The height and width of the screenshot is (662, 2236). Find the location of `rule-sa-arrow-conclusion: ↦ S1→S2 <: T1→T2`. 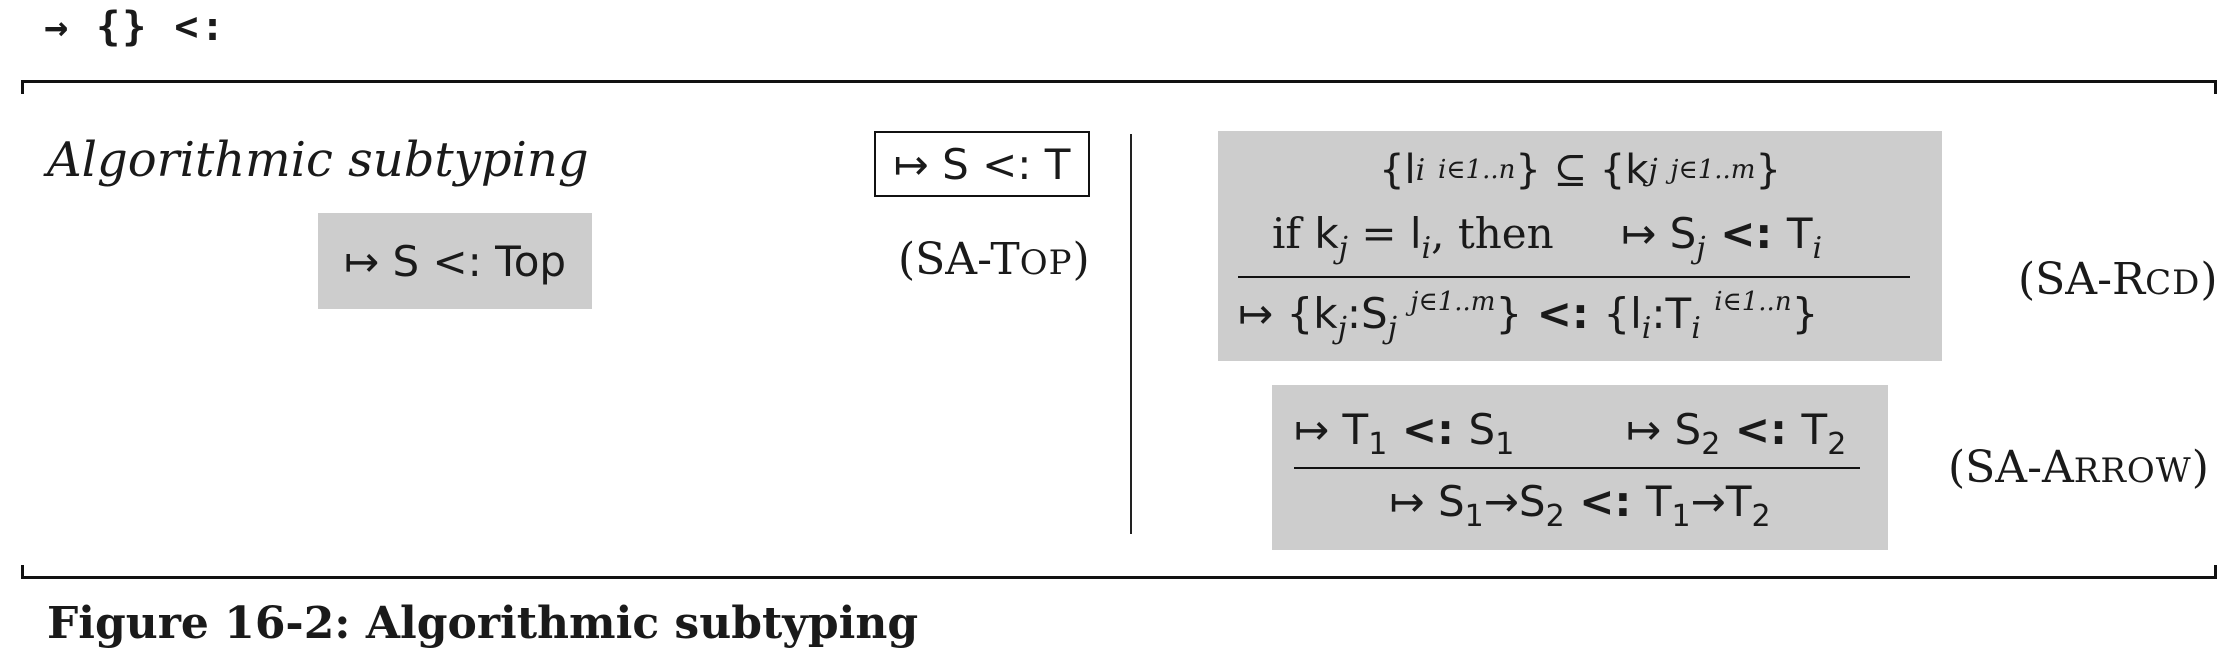

rule-sa-arrow-conclusion: ↦ S1→S2 <: T1→T2 is located at coordinates (1580, 505).